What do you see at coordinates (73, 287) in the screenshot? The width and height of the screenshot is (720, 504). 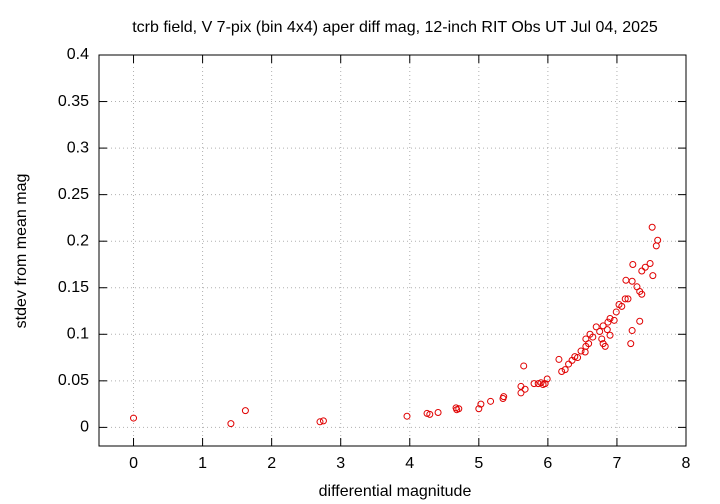 I see `y-tick-label: 0.15` at bounding box center [73, 287].